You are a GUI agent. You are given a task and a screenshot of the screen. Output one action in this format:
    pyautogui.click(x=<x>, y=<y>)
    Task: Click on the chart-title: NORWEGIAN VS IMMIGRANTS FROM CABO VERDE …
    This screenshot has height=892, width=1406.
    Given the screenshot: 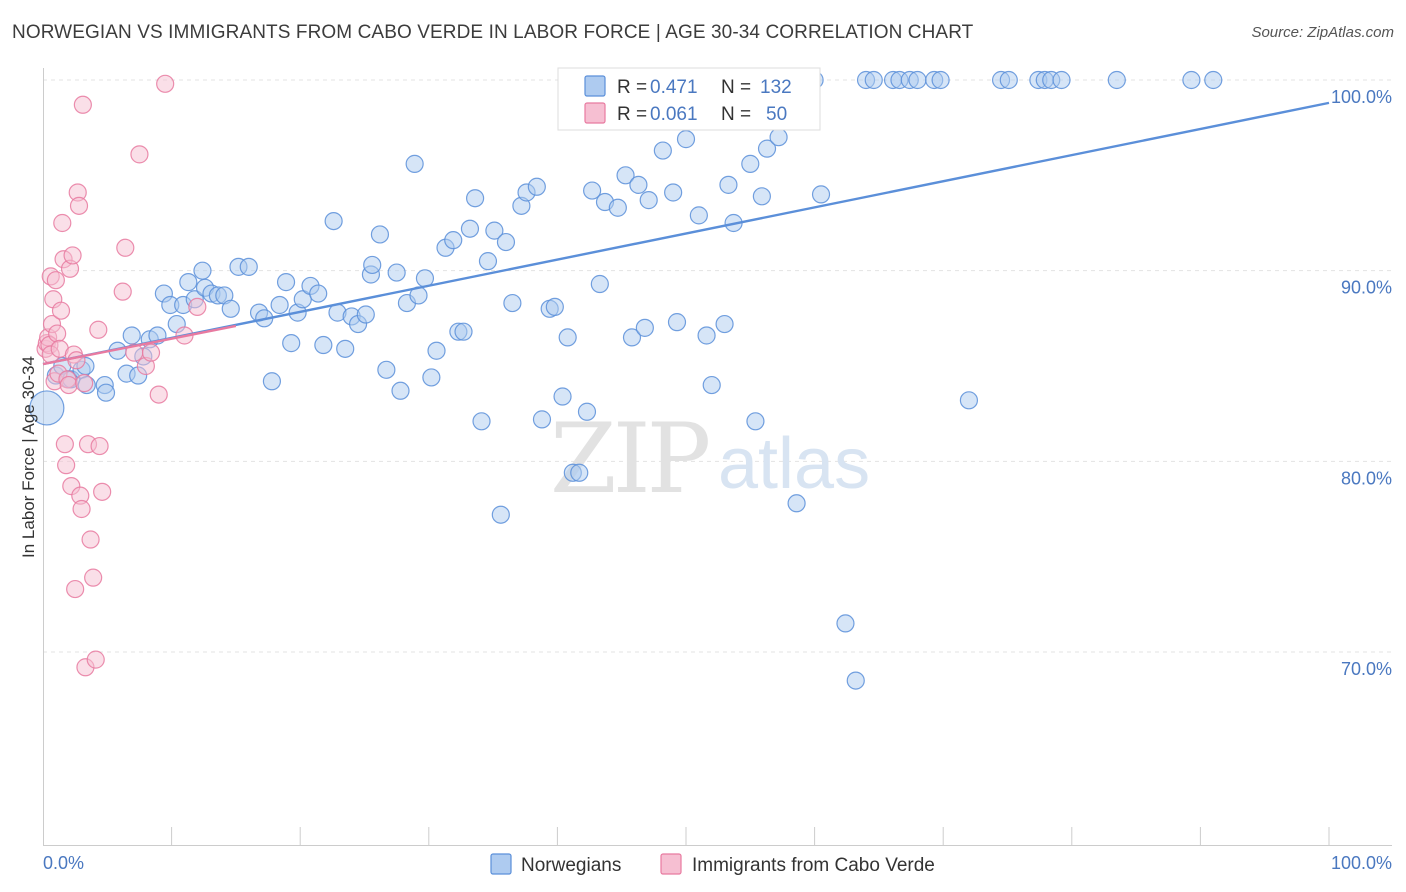 What is the action you would take?
    pyautogui.click(x=493, y=32)
    